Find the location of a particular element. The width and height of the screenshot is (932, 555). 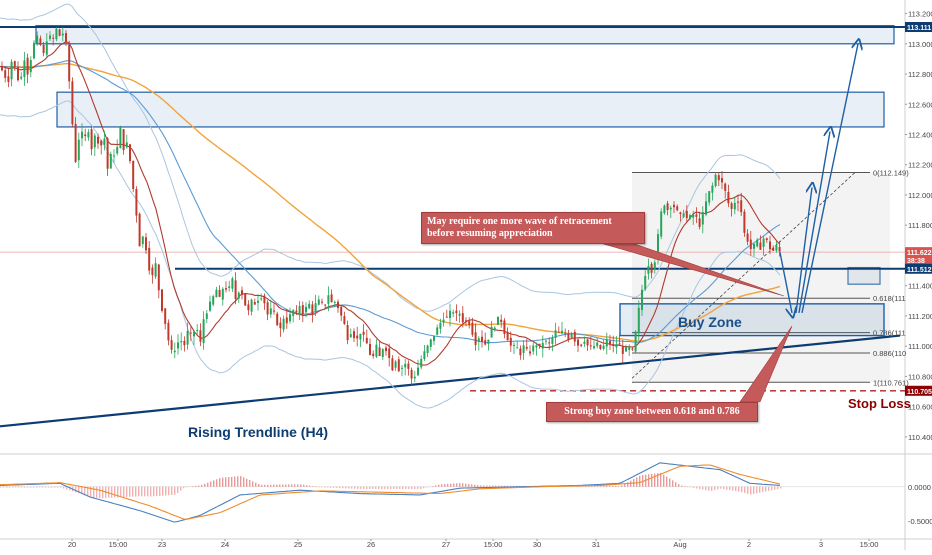

macd-y-tick-label: 0.0000 is located at coordinates (919, 487).